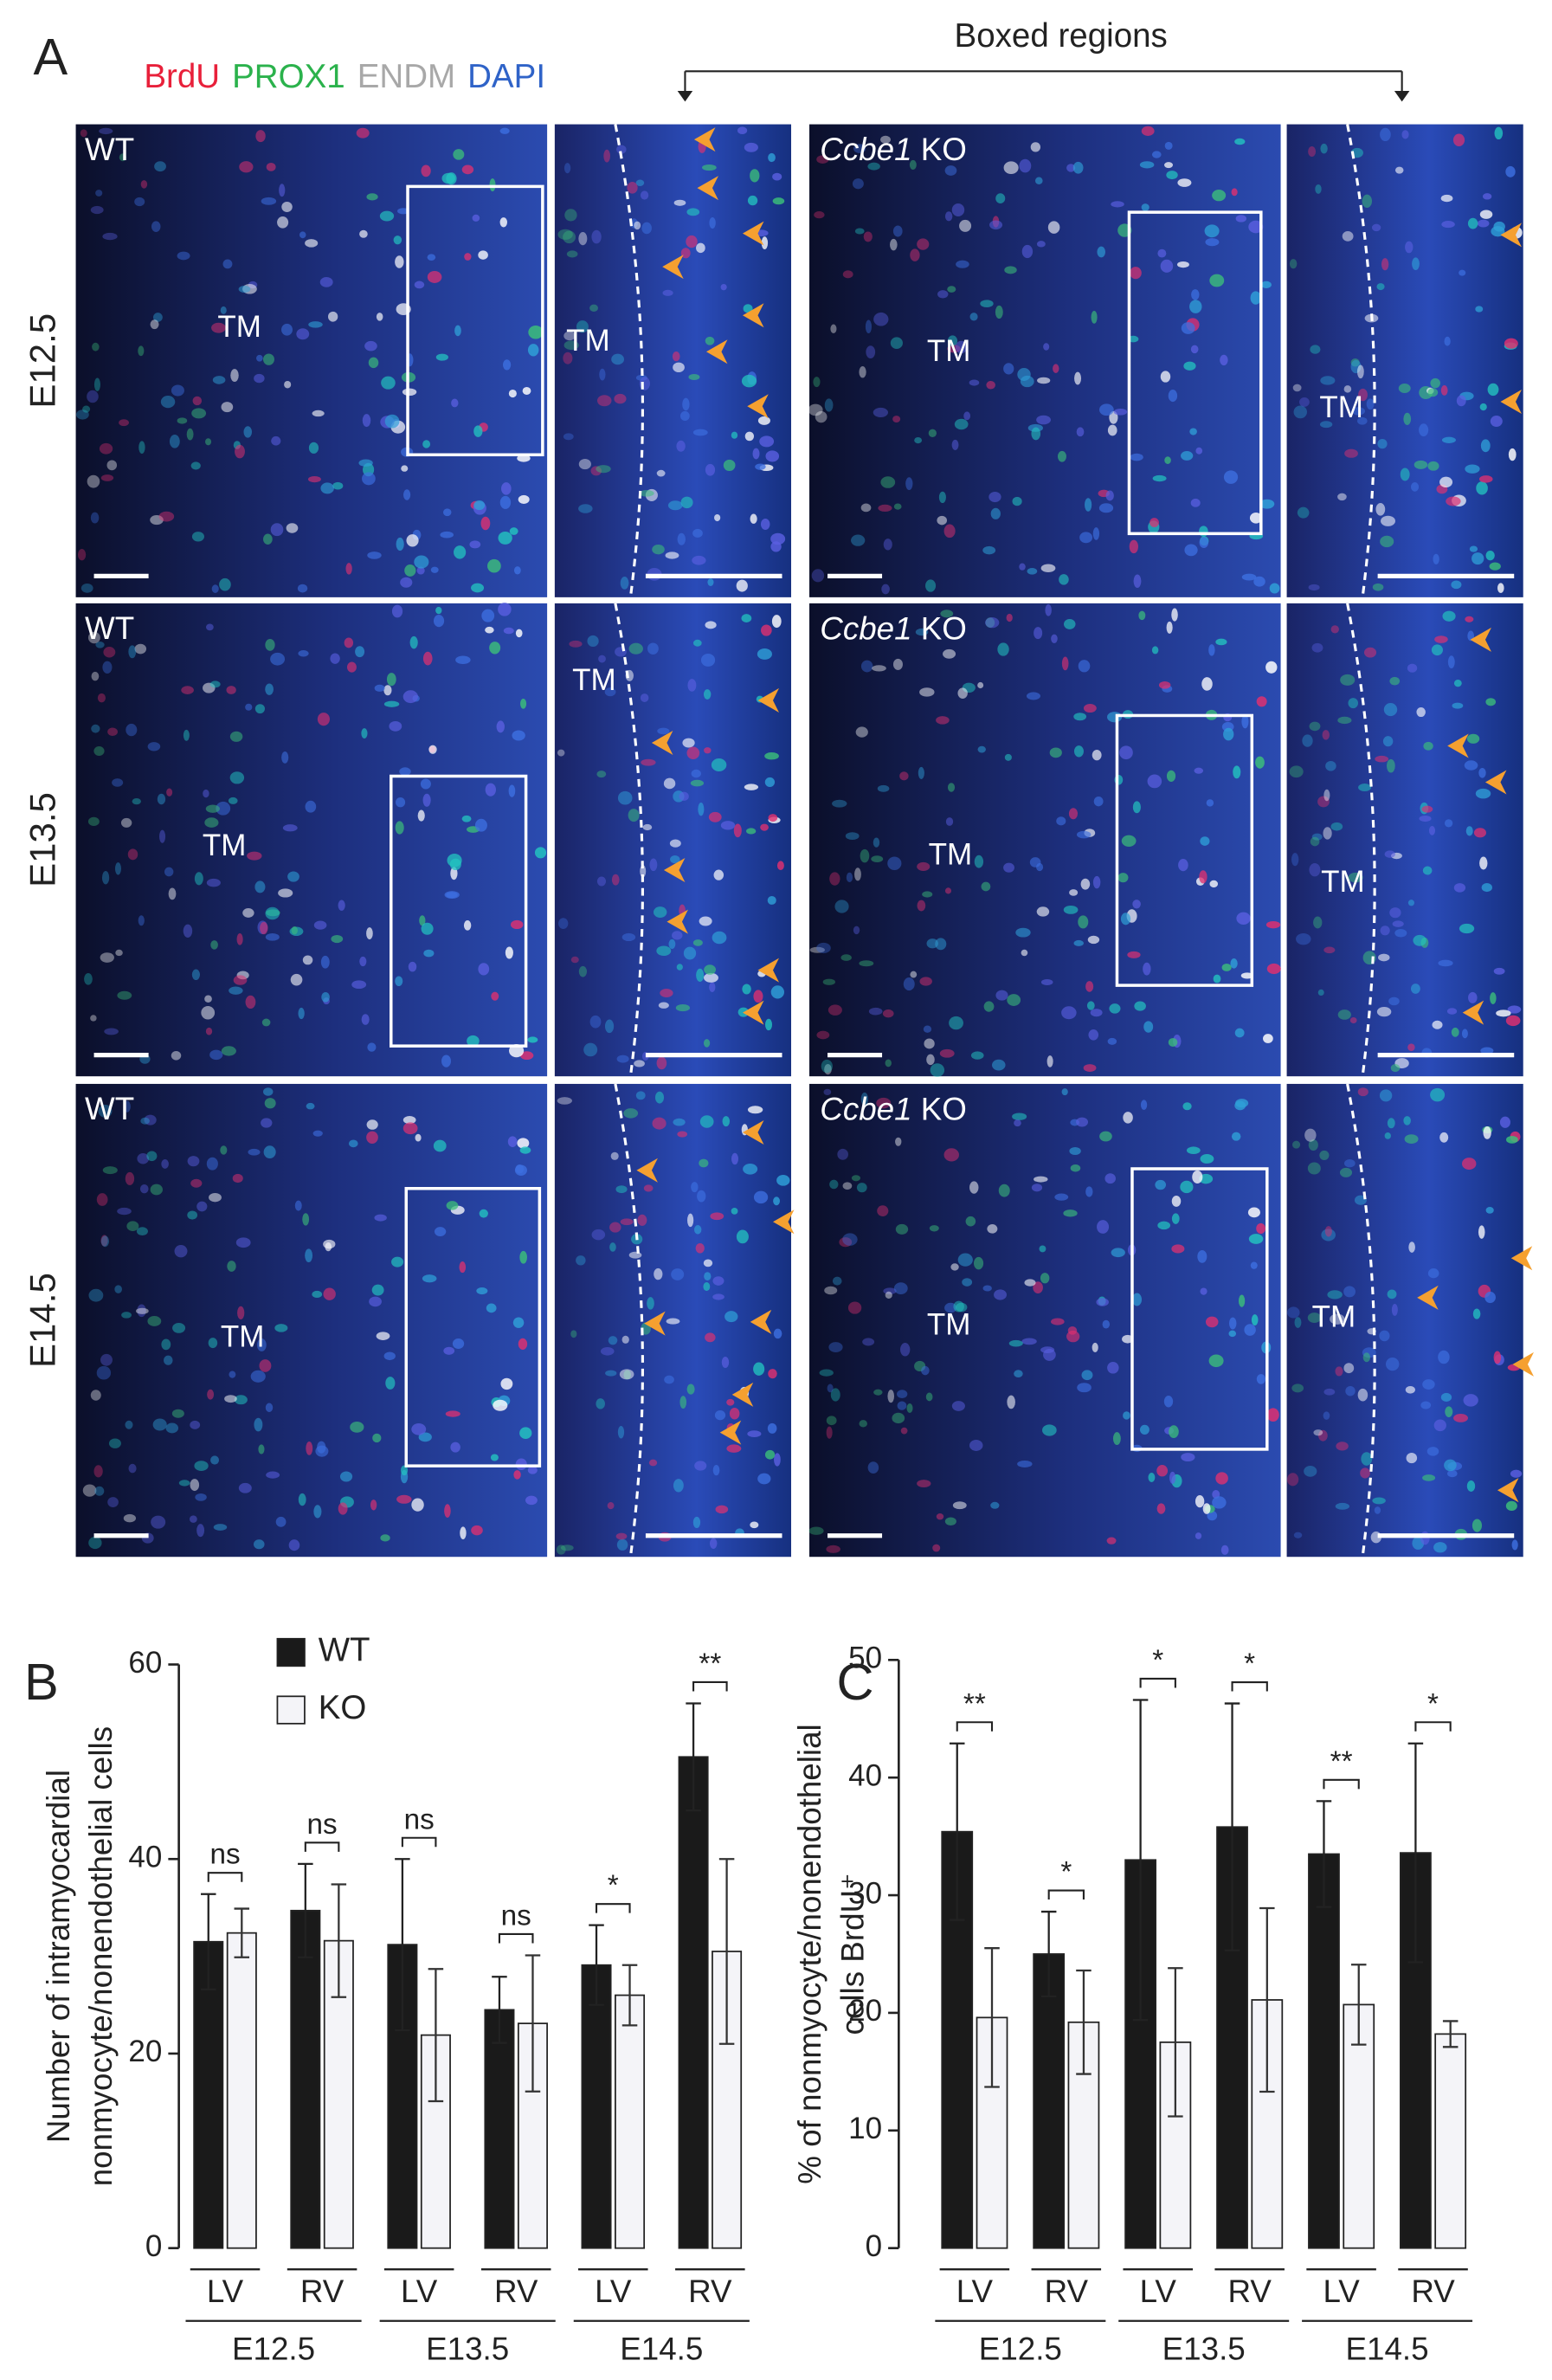 This screenshot has width=1552, height=2380. Describe the element at coordinates (1184, 850) in the screenshot. I see `boxed-region` at that location.